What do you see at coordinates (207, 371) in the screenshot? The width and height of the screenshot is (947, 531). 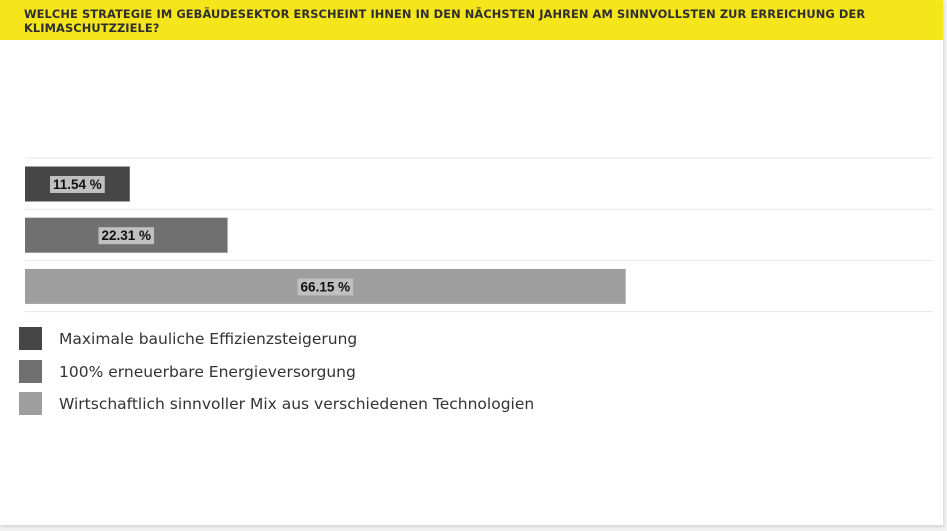 I see `legend-label: 100% erneuerbare Energieversorgung` at bounding box center [207, 371].